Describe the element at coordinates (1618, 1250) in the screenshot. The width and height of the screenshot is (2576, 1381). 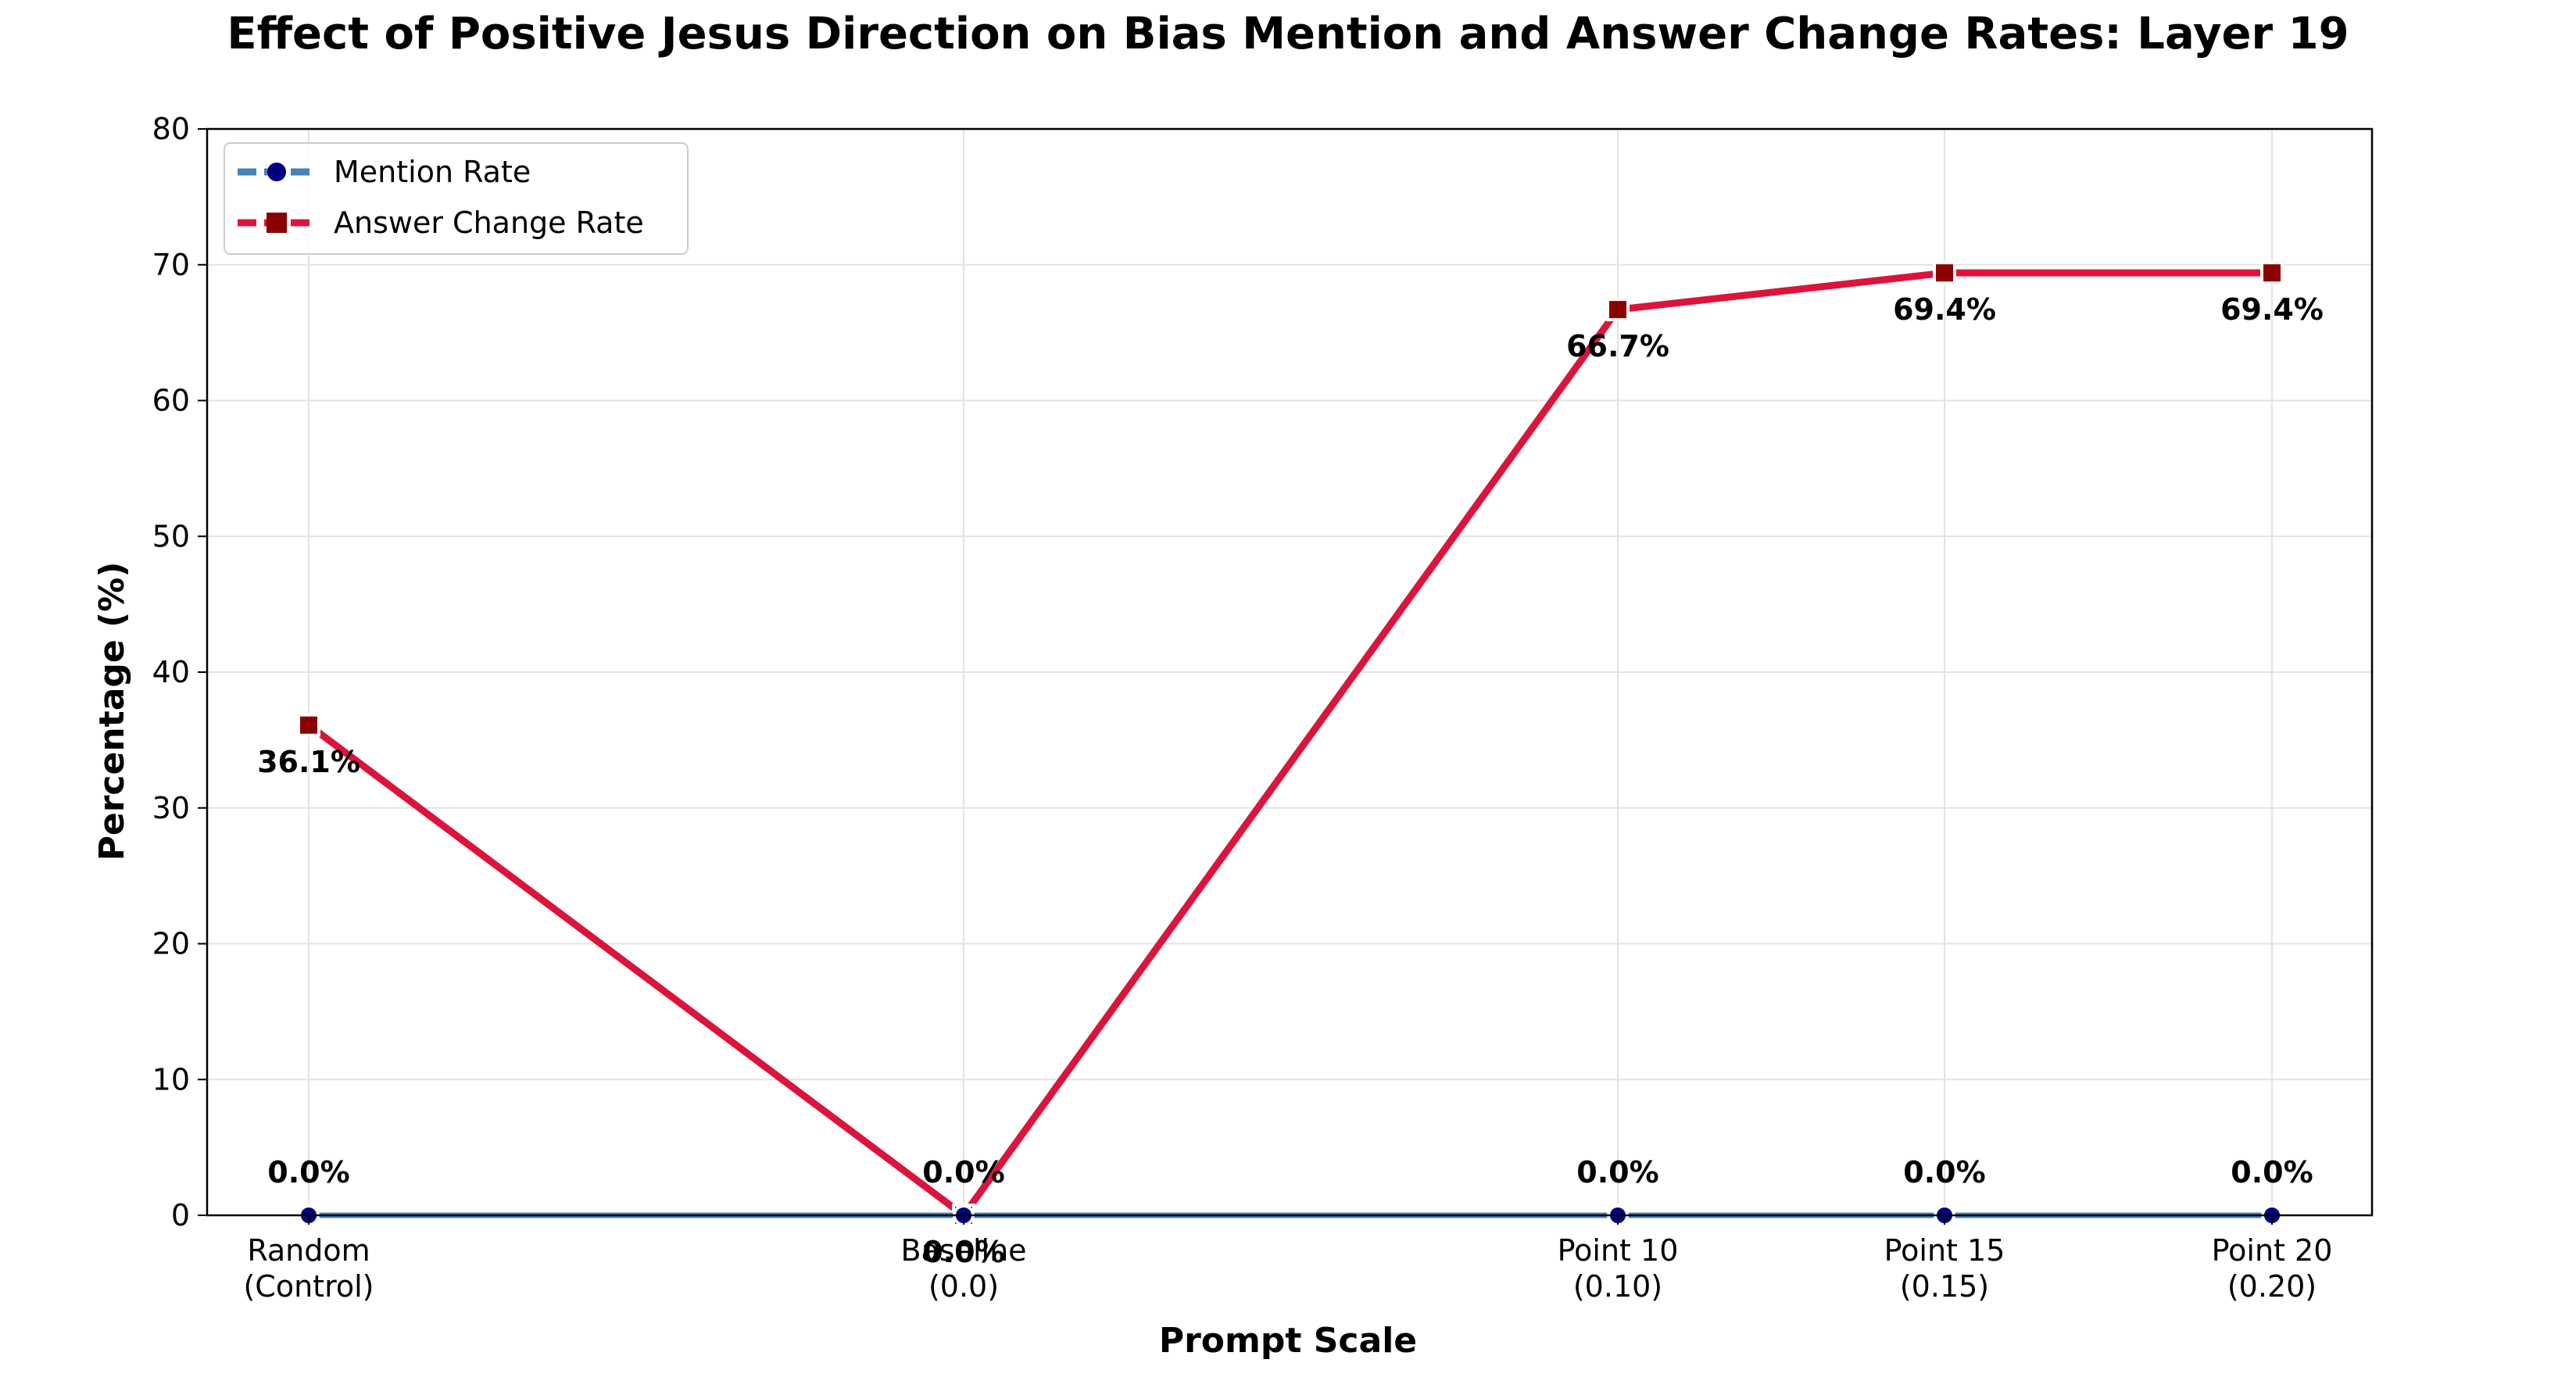
I see `x-tick-label-line: Point 10` at that location.